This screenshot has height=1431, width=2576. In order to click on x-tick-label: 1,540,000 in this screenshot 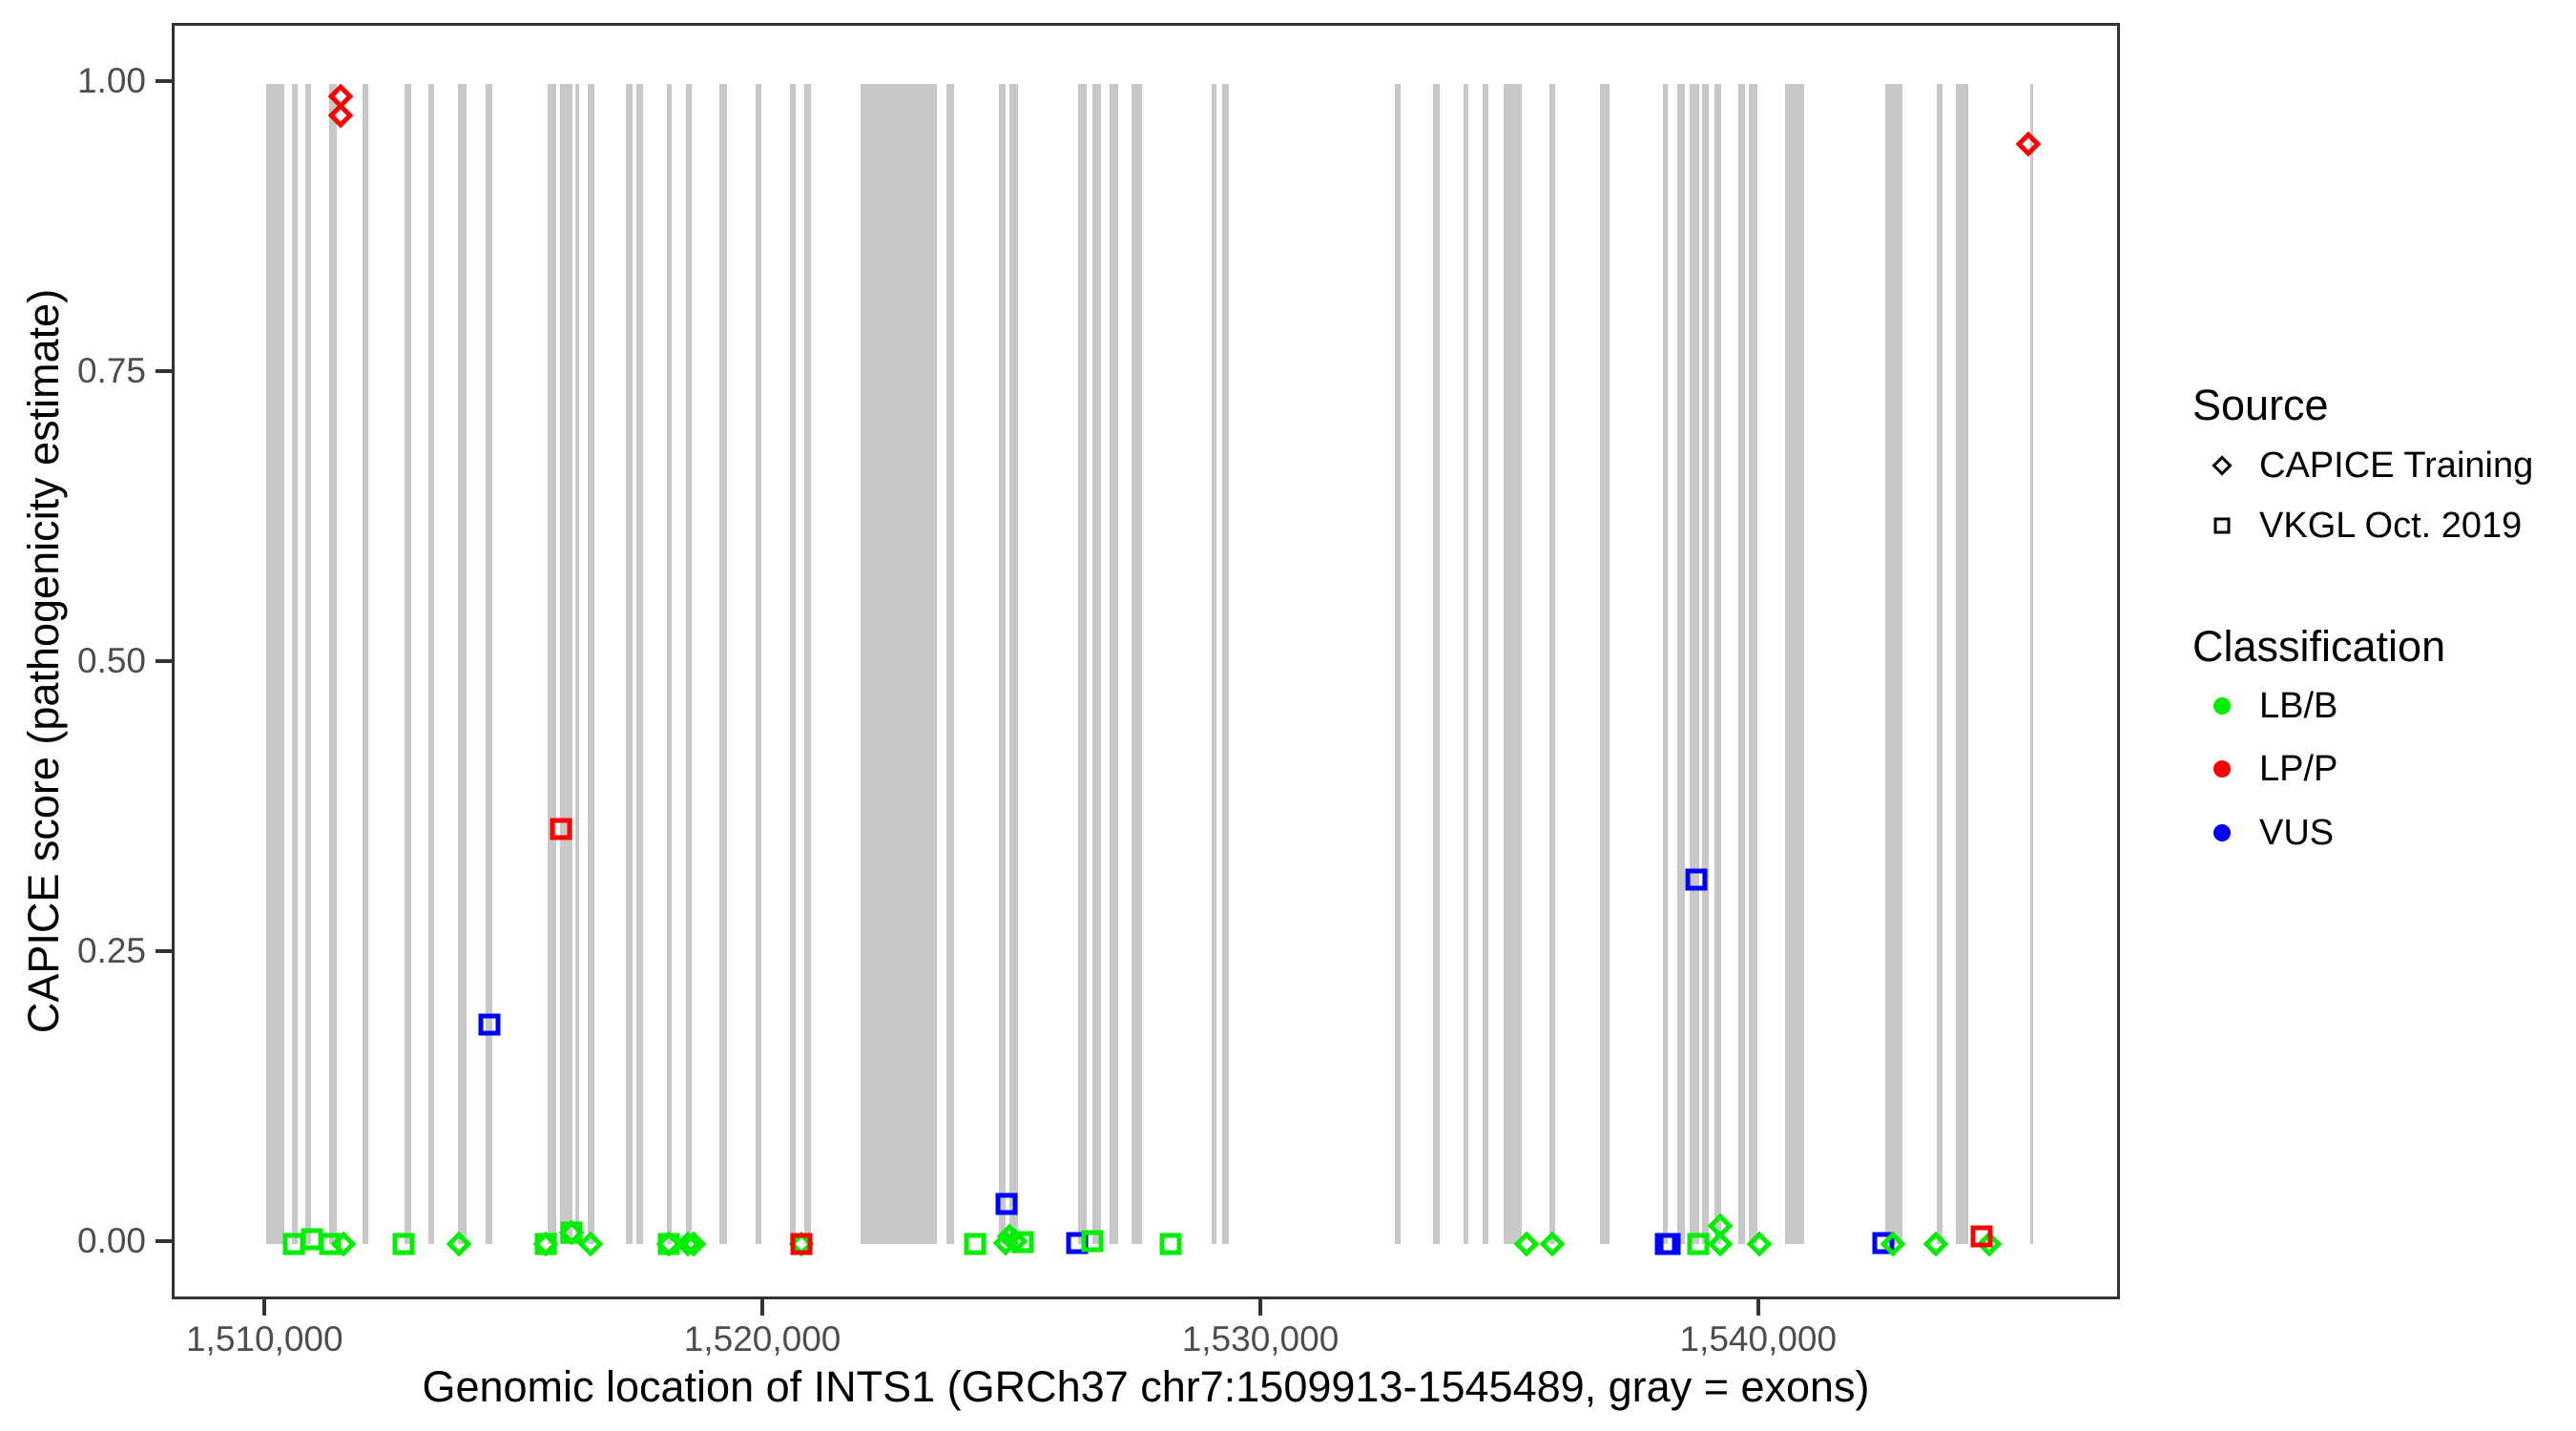, I will do `click(1758, 1338)`.